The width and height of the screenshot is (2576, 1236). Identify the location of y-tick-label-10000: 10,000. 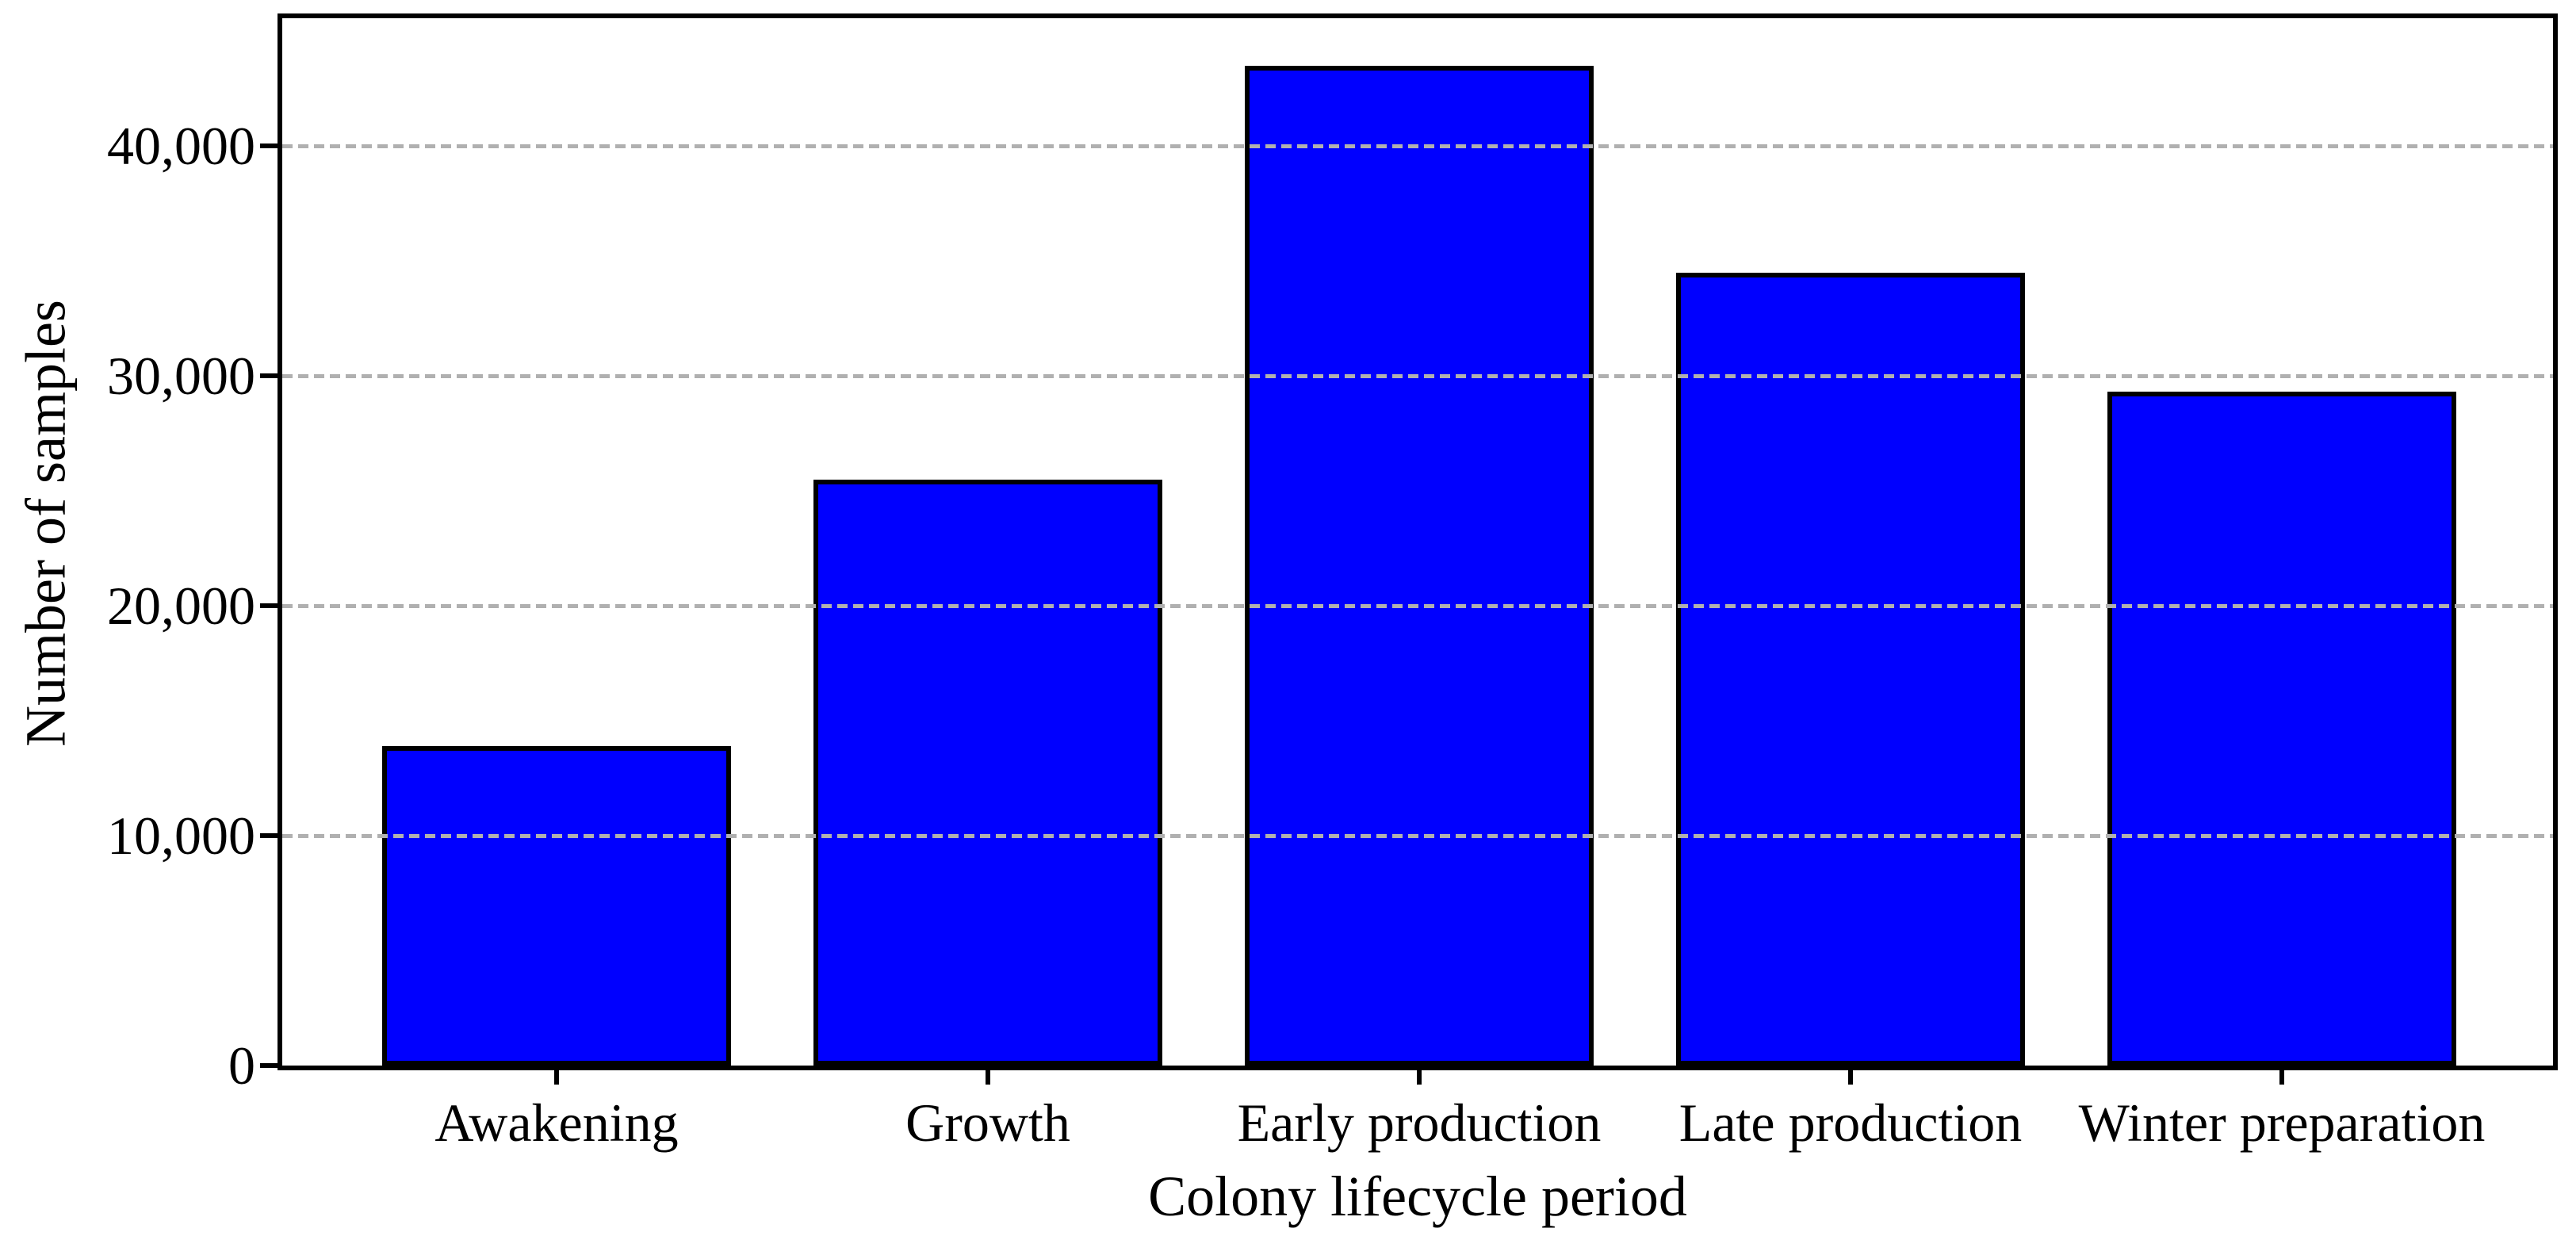
(181, 836).